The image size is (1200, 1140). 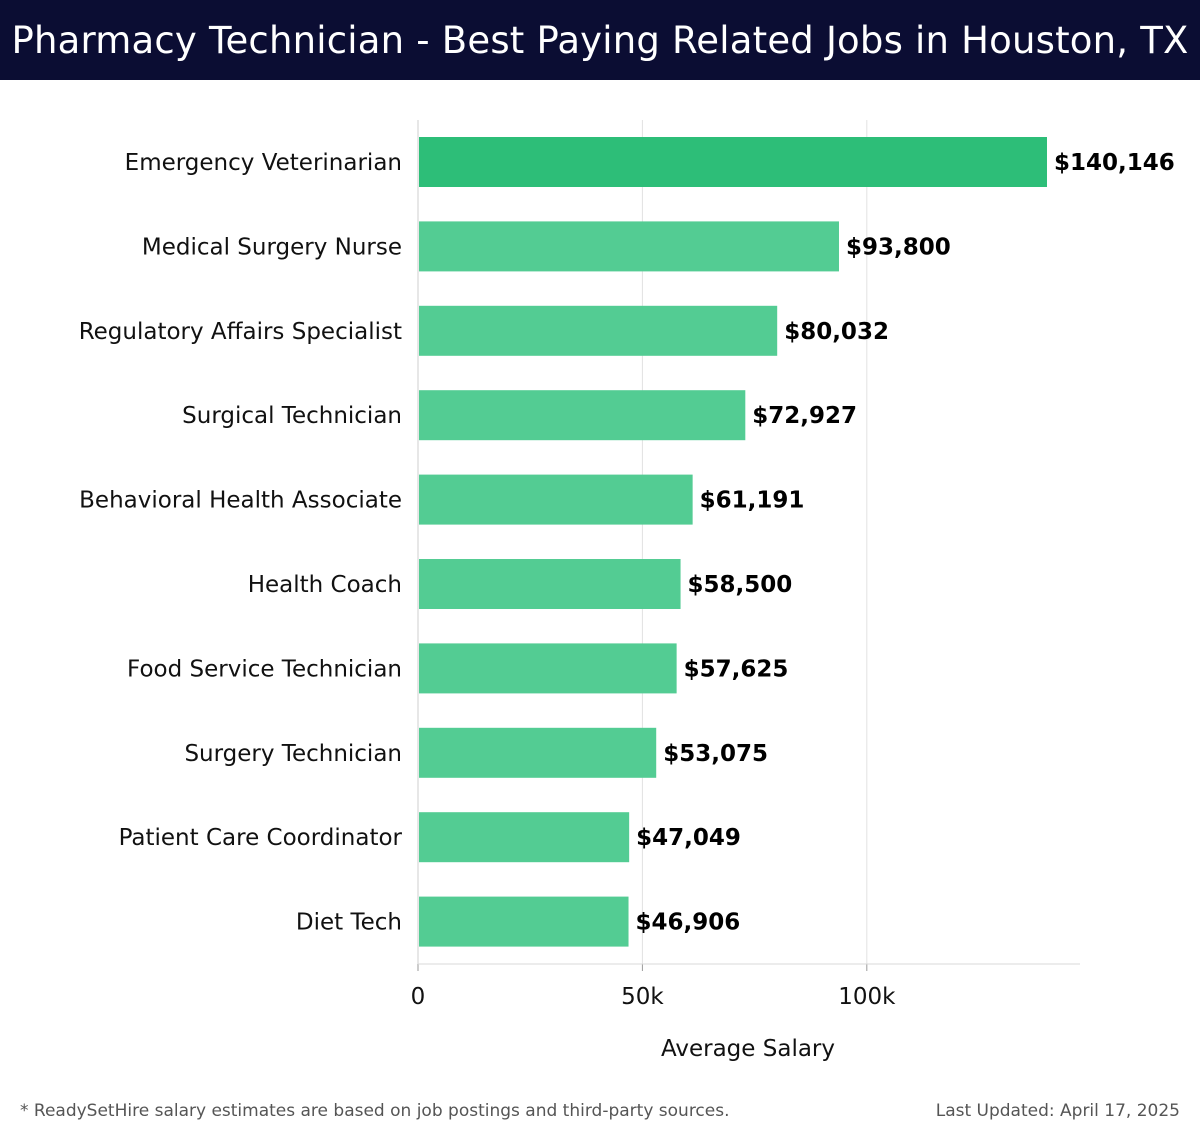 I want to click on category-label: Behavioral Health Associate, so click(x=240, y=501).